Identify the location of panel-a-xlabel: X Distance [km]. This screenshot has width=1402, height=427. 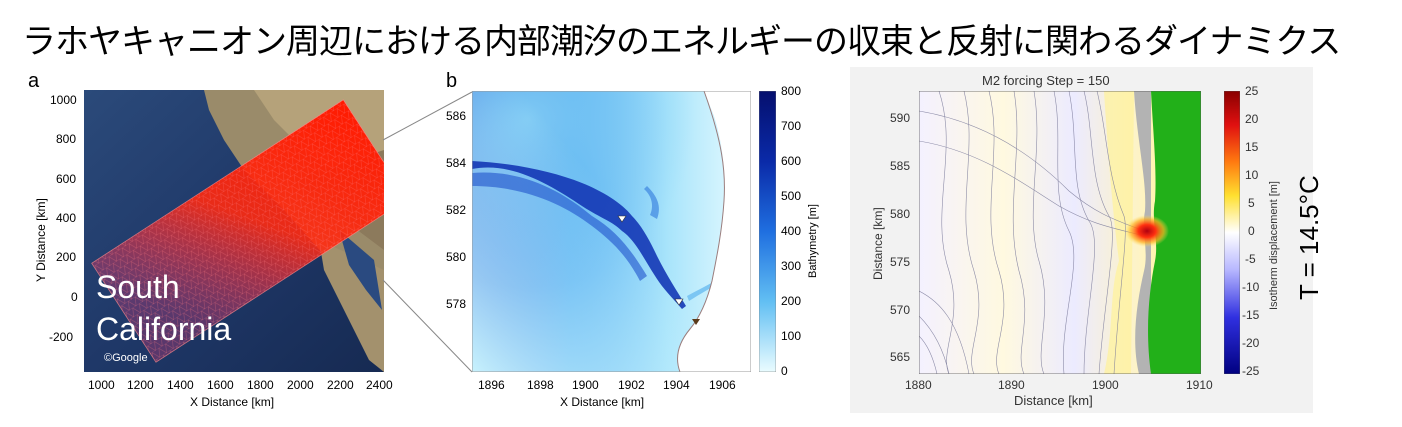
(232, 402).